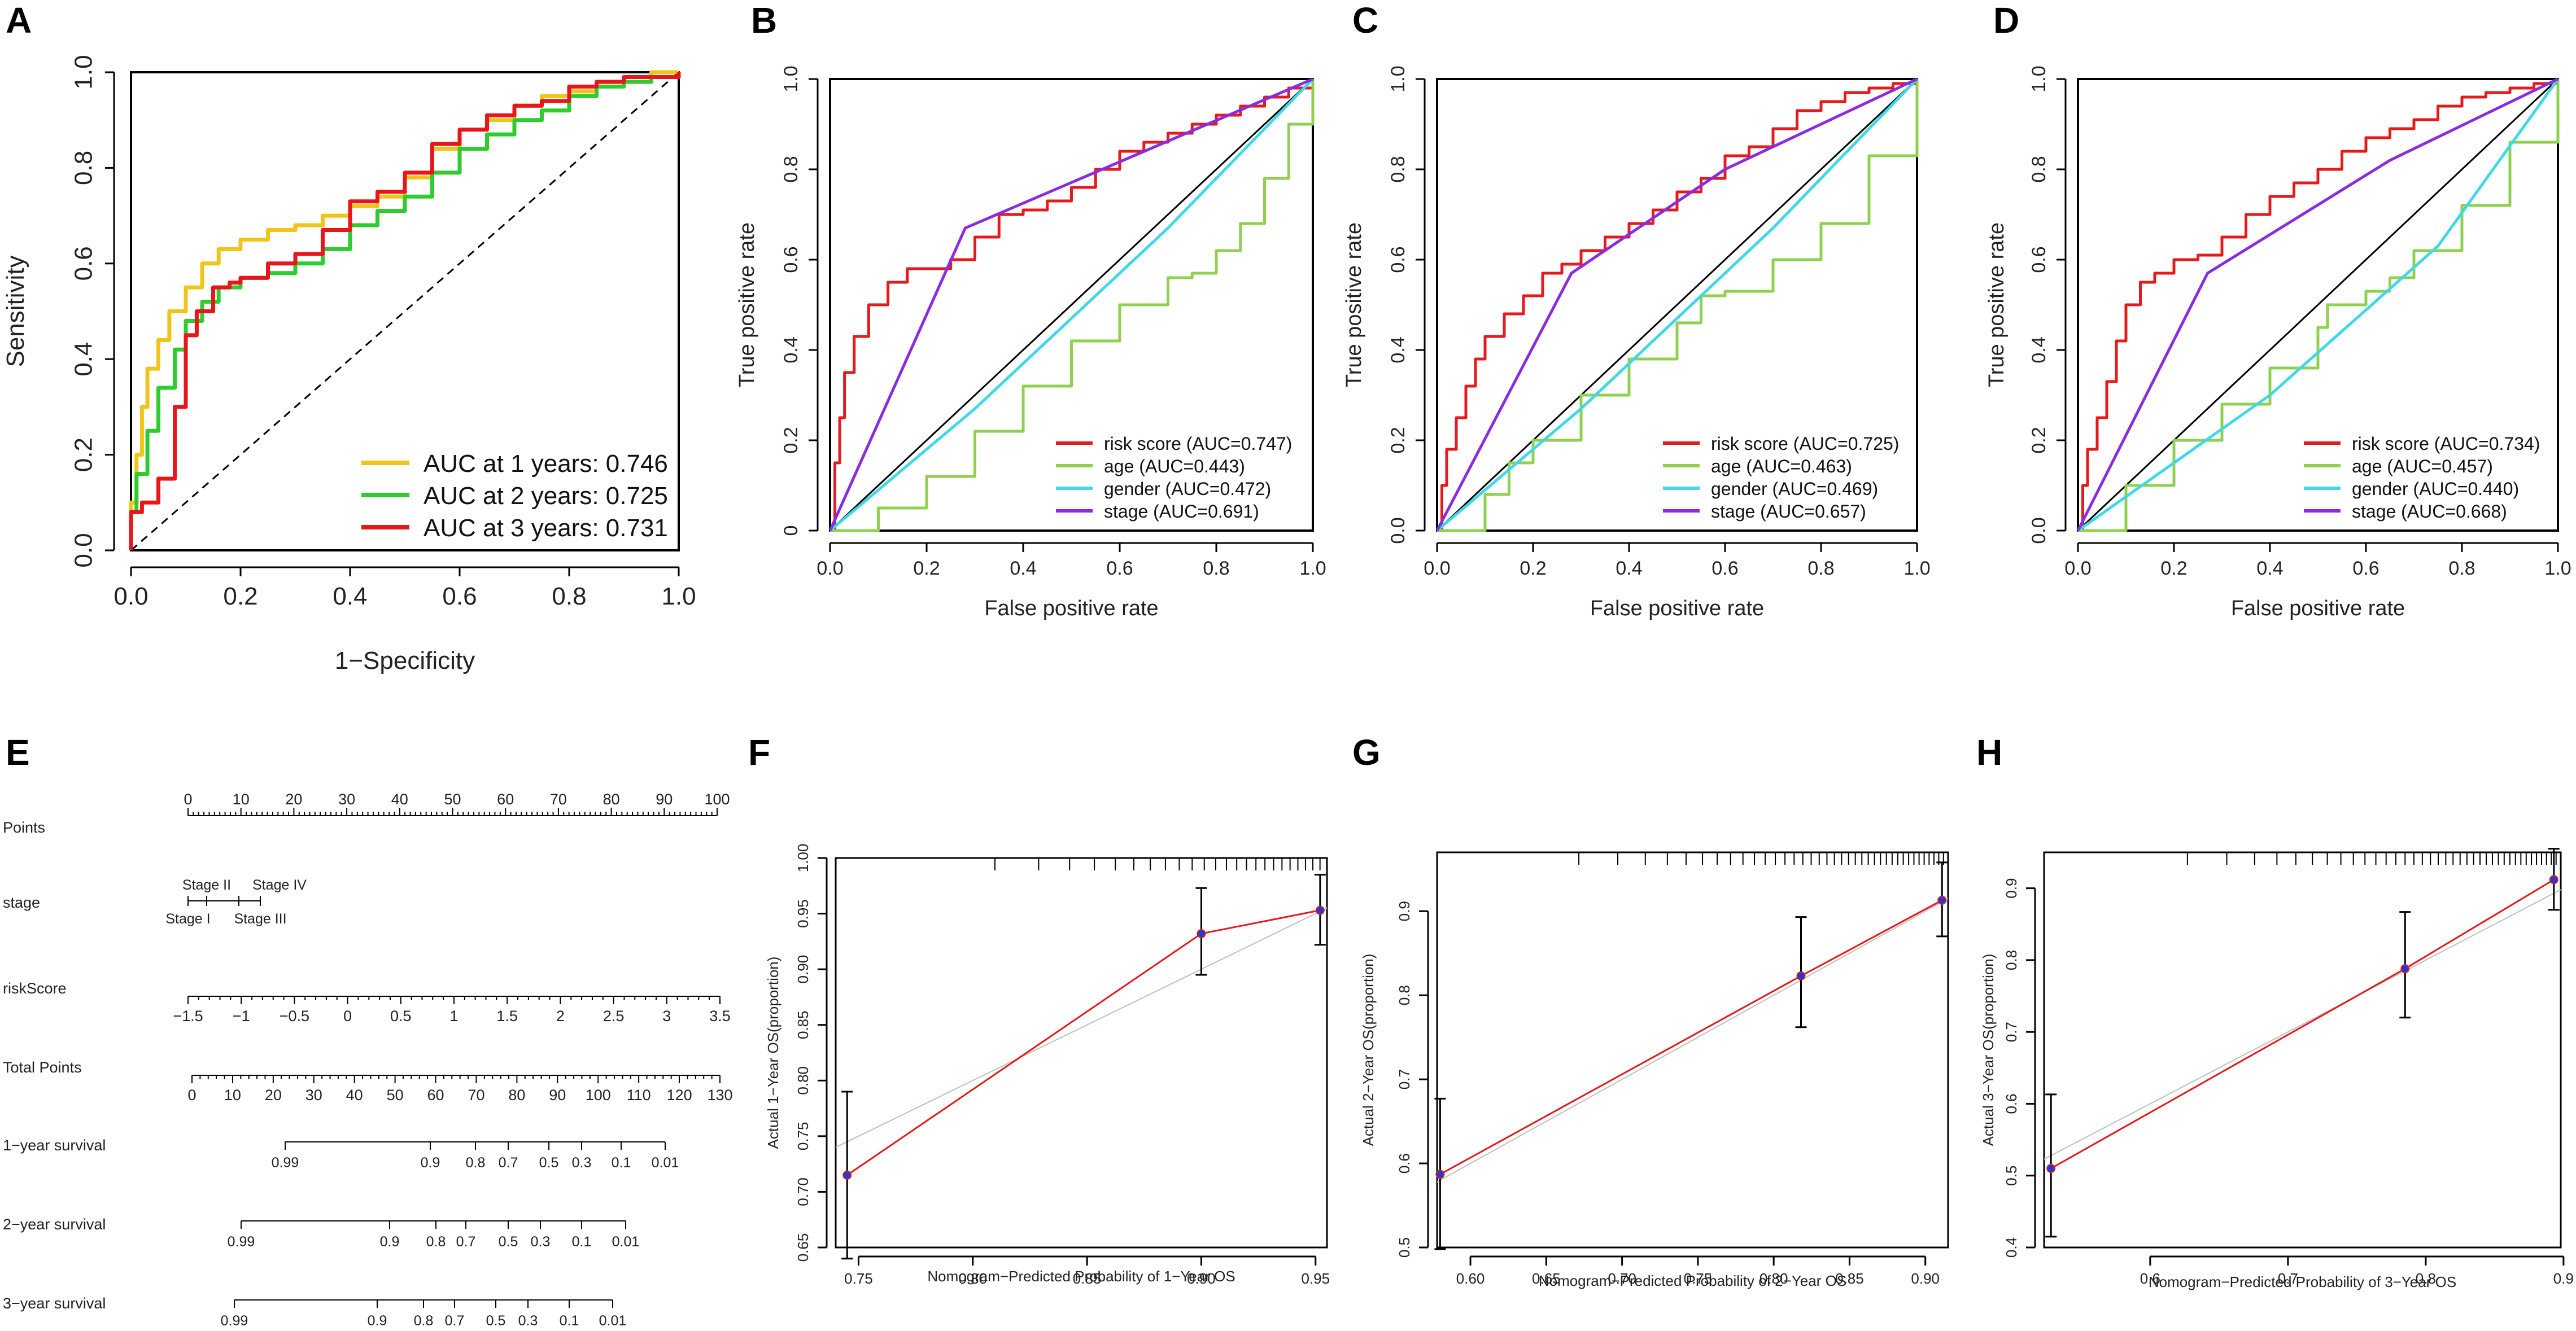  Describe the element at coordinates (188, 919) in the screenshot. I see `nomogram-tick-label: Stage I` at that location.